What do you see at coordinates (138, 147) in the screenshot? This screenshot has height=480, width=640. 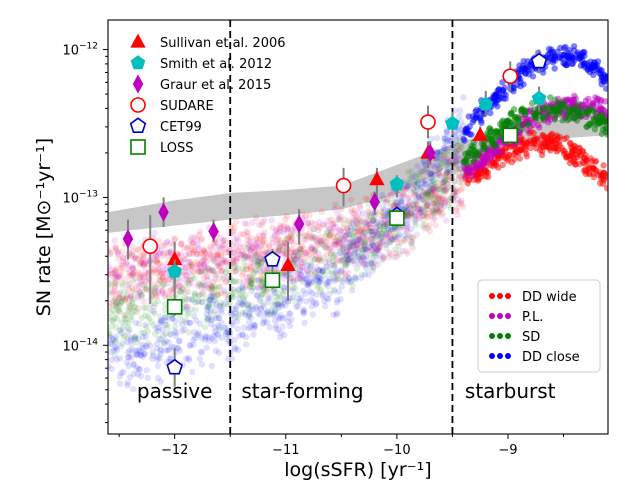 I see `legend-marker-loss` at bounding box center [138, 147].